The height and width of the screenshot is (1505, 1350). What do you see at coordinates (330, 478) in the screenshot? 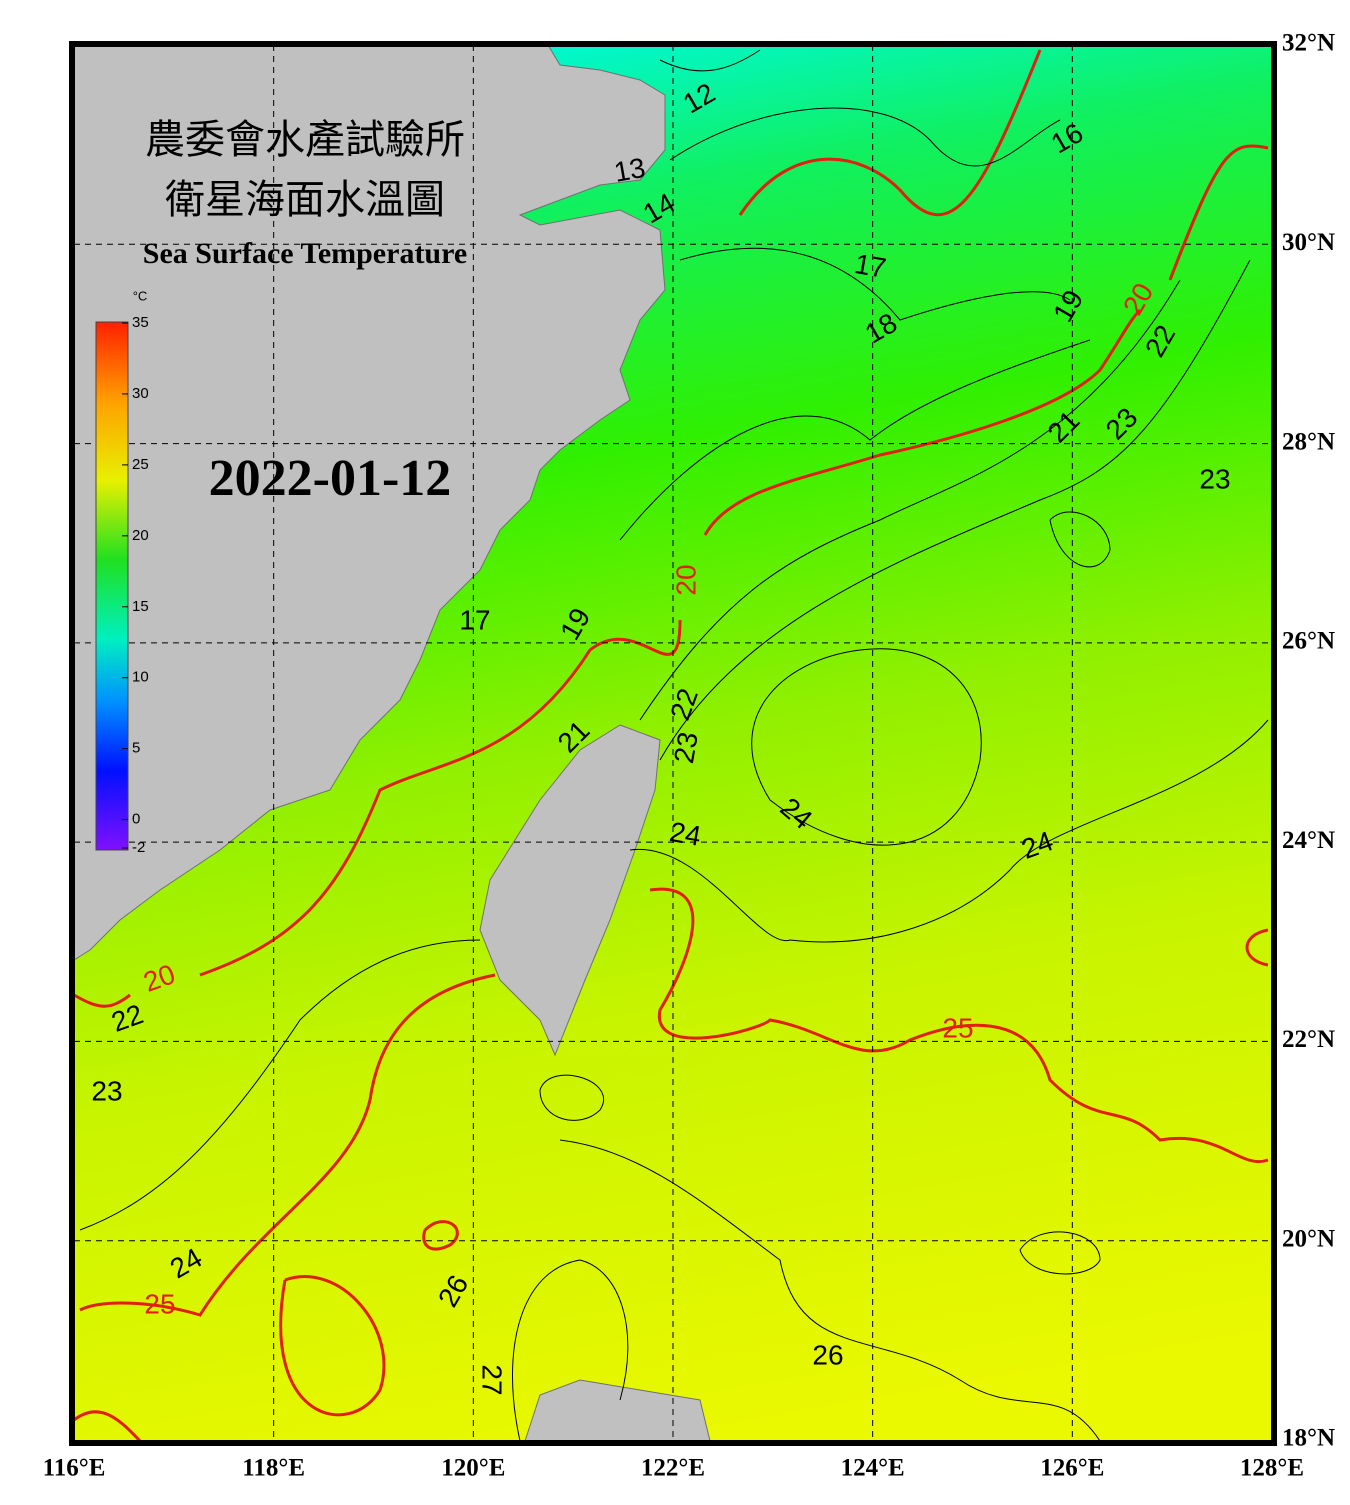
I see `date: 2022-01-12` at bounding box center [330, 478].